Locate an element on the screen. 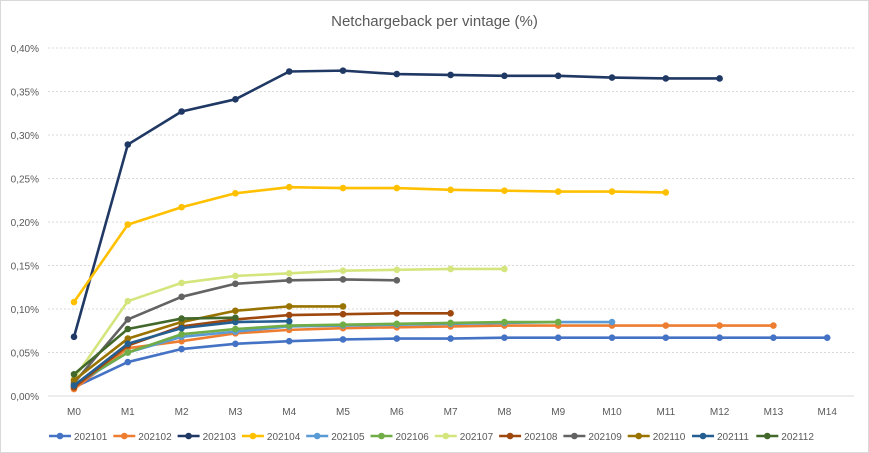 The height and width of the screenshot is (453, 869). legend-item-202106: 202106 is located at coordinates (400, 437).